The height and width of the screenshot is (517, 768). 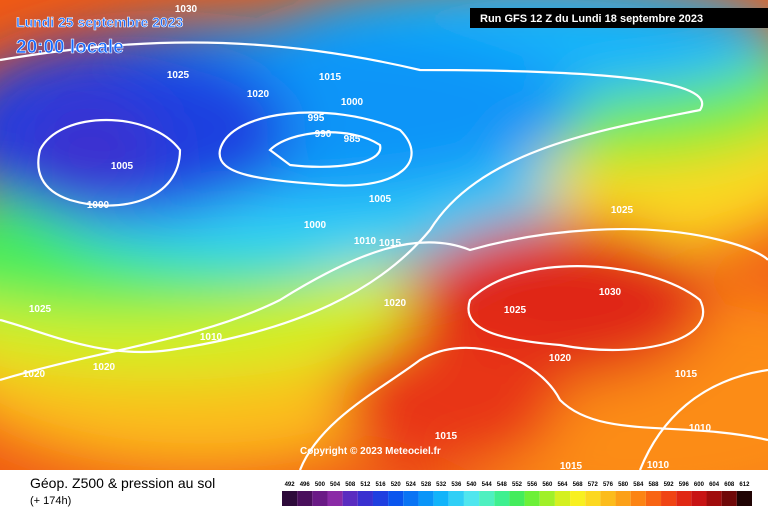 What do you see at coordinates (593, 485) in the screenshot?
I see `scale-label: 572` at bounding box center [593, 485].